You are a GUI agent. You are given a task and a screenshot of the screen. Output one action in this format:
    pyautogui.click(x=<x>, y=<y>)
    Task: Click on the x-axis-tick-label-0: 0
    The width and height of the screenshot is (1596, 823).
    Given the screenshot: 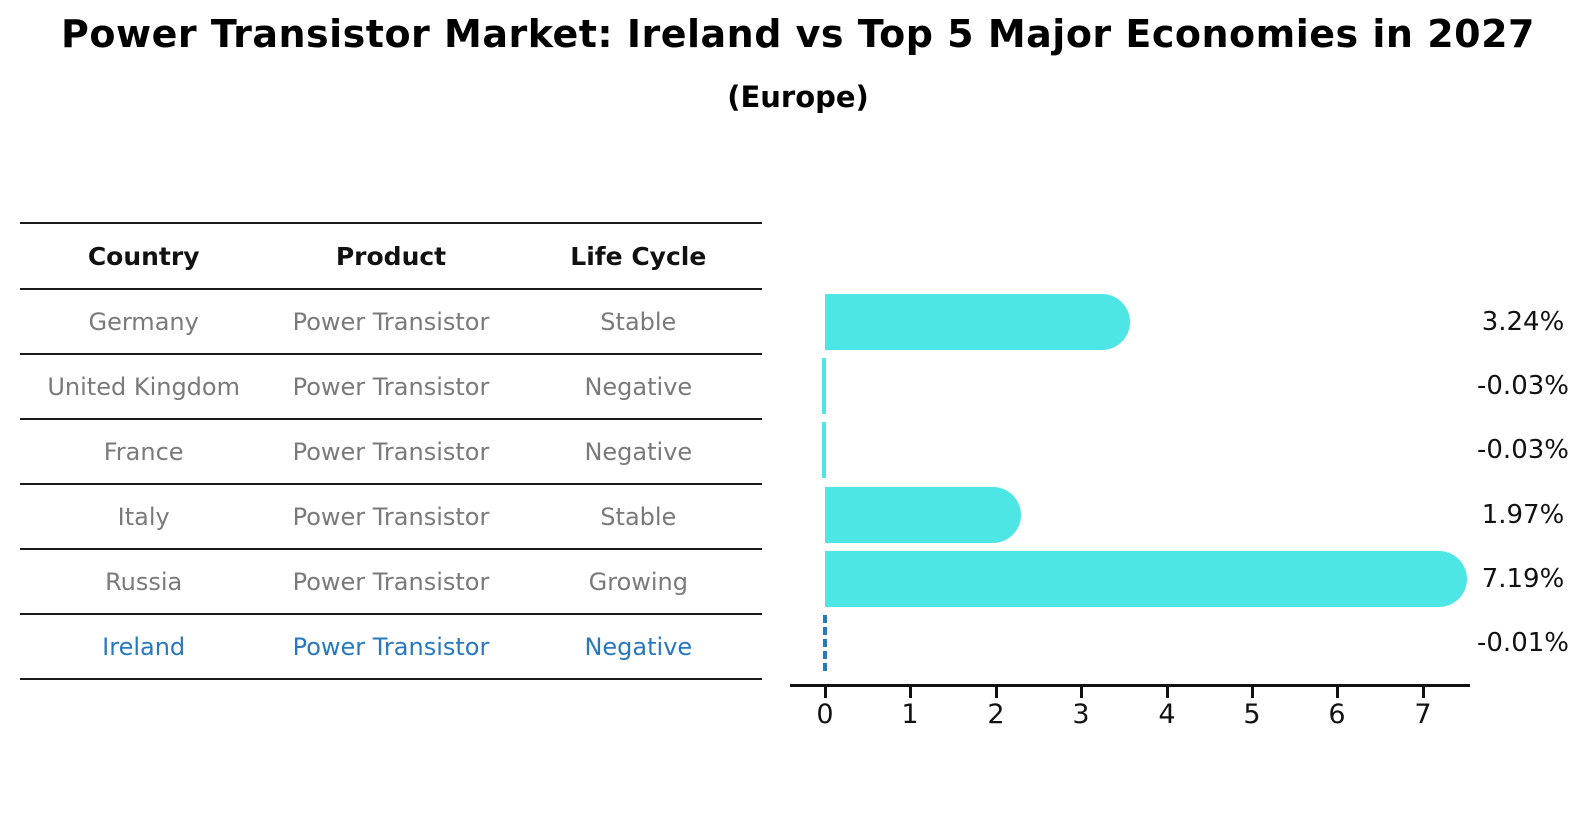 What is the action you would take?
    pyautogui.click(x=825, y=714)
    